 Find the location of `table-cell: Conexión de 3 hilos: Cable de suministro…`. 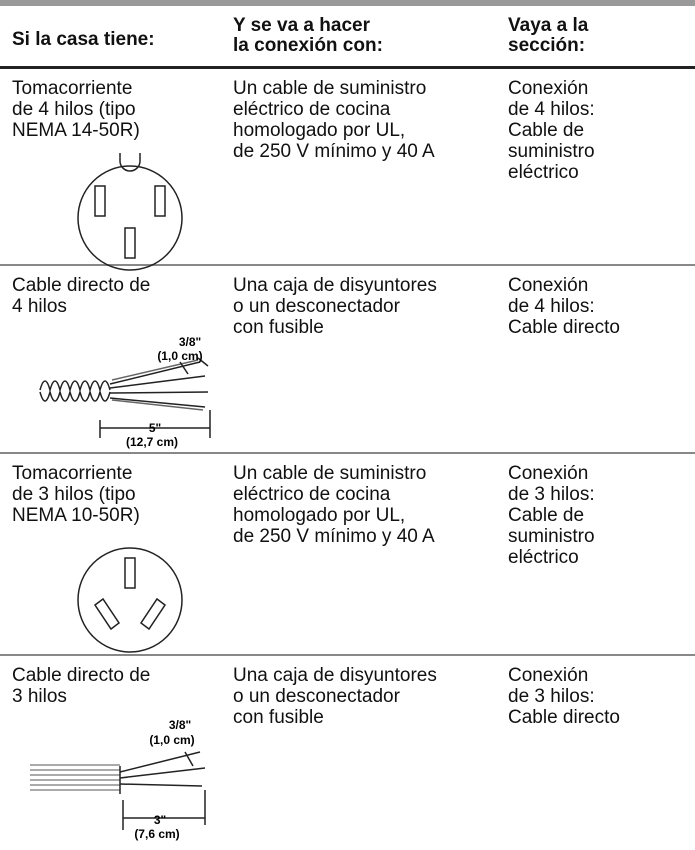

table-cell: Conexión de 3 hilos: Cable de suministro… is located at coordinates (551, 515).